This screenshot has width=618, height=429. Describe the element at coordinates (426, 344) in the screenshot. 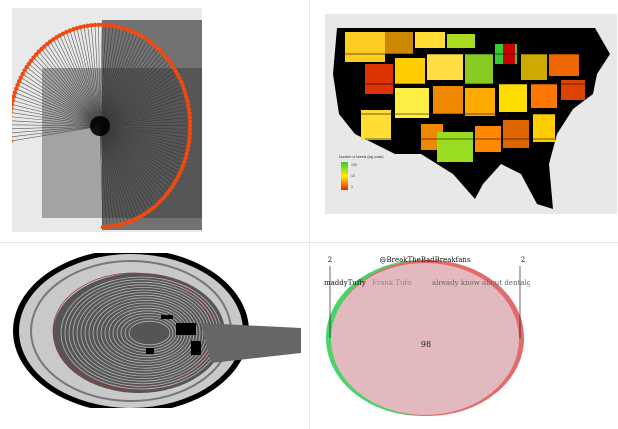

I see `venn-center-value: 98` at that location.